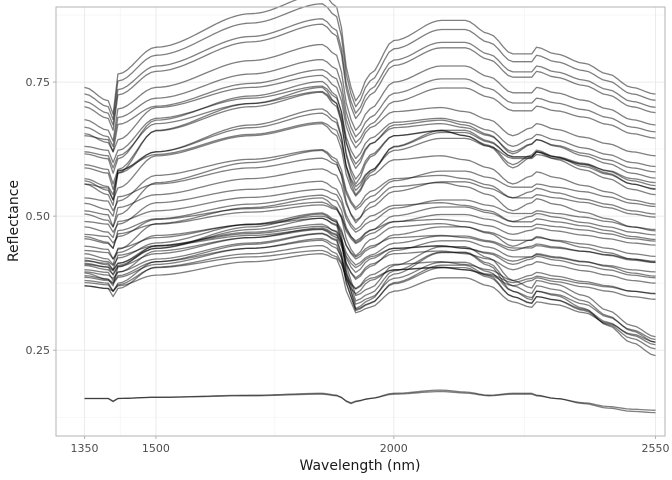 The width and height of the screenshot is (672, 480). What do you see at coordinates (370, 445) in the screenshot?
I see `x-axis-ticks: 1350 1500 2000 2550` at bounding box center [370, 445].